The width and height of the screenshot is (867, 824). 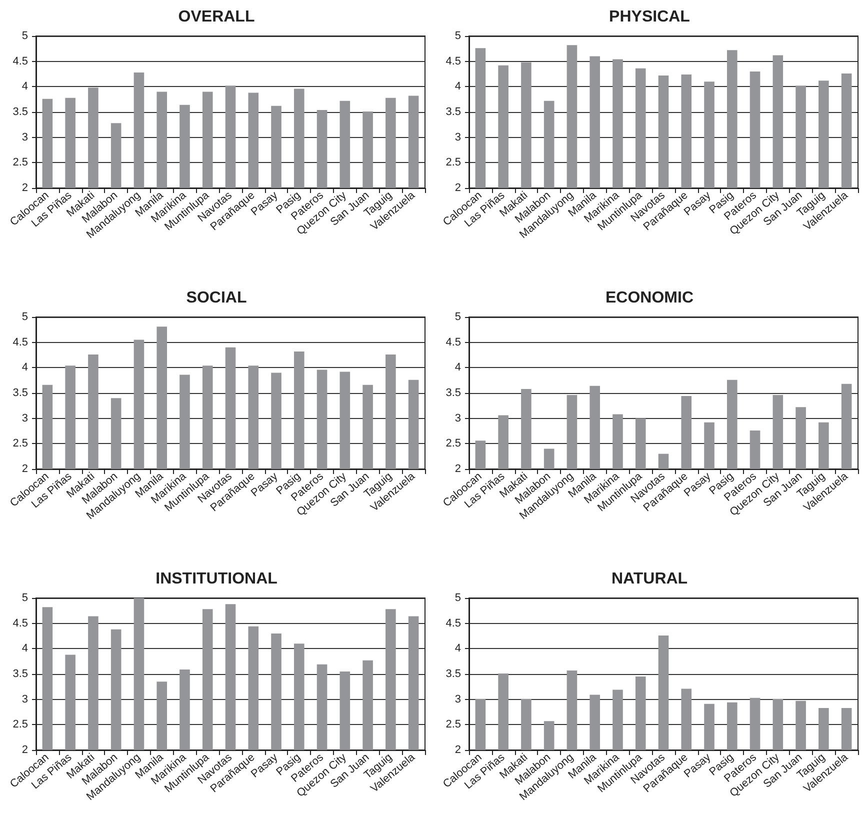 I want to click on chart-title: SOCIAL, so click(x=216, y=298).